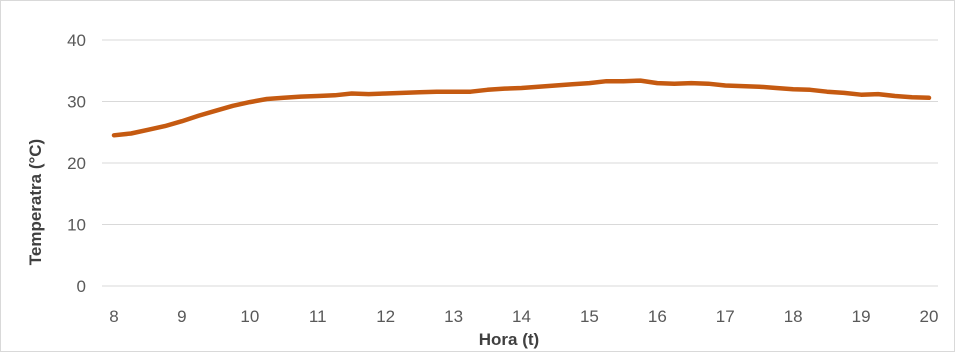 The image size is (955, 352). I want to click on x-axis-title: Hora (t), so click(509, 339).